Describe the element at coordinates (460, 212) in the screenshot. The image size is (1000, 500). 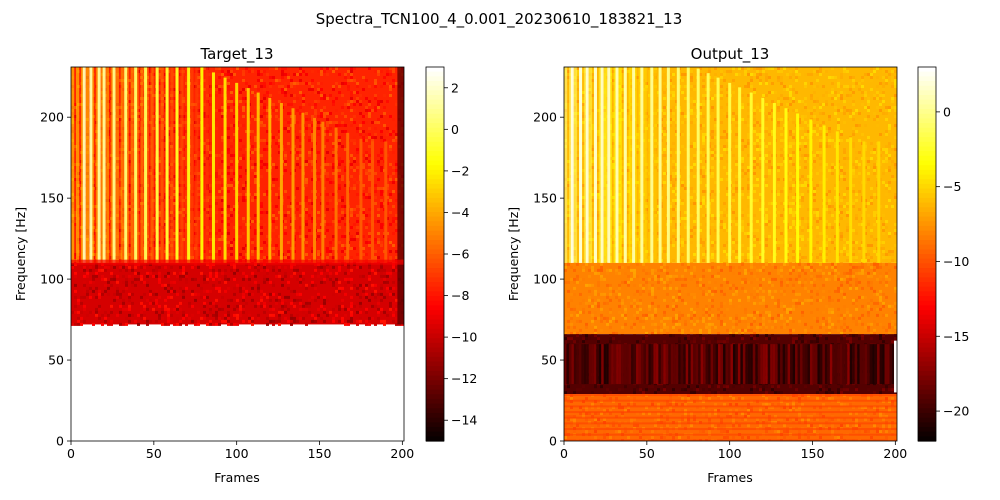
I see `colorbar-tick-label: −4` at that location.